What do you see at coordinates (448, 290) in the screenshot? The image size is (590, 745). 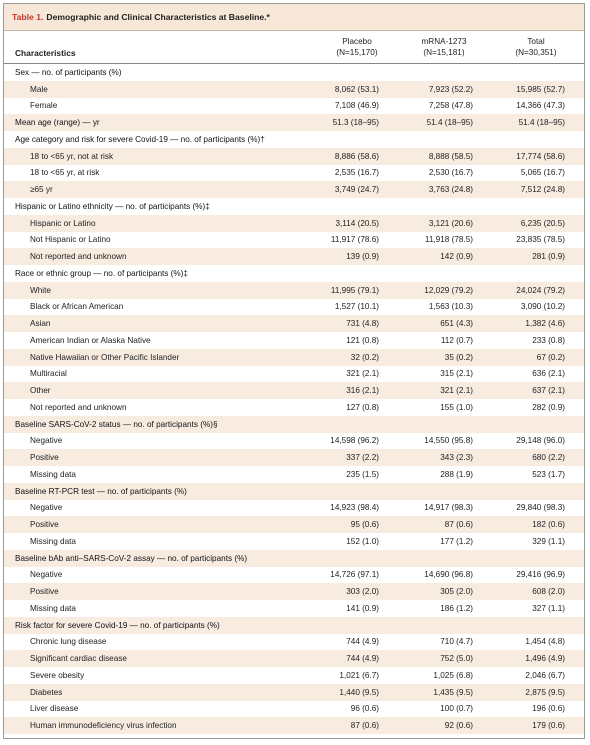 I see `mrna-cell: 12,029 (79.2)` at bounding box center [448, 290].